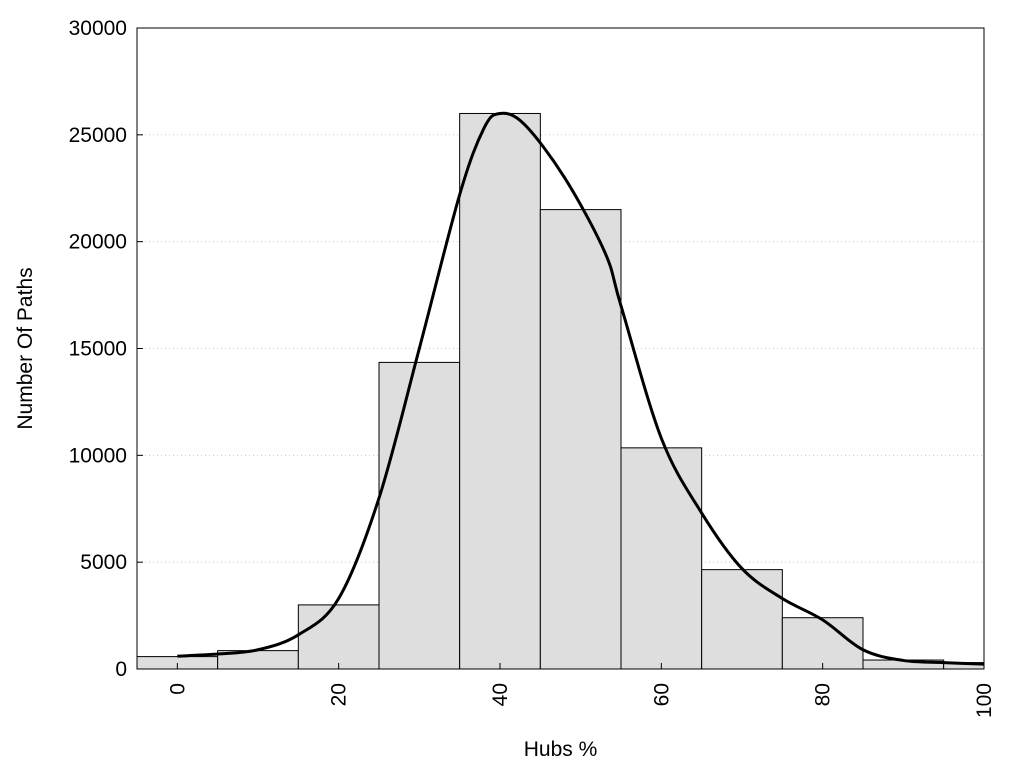 The image size is (1024, 768). I want to click on y-tick-label: 20000, so click(98, 242).